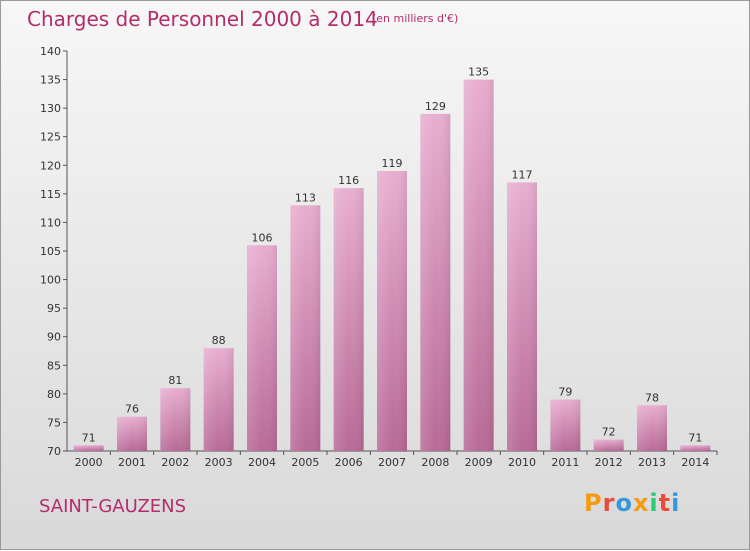 The height and width of the screenshot is (551, 750). I want to click on data-label: 88, so click(219, 340).